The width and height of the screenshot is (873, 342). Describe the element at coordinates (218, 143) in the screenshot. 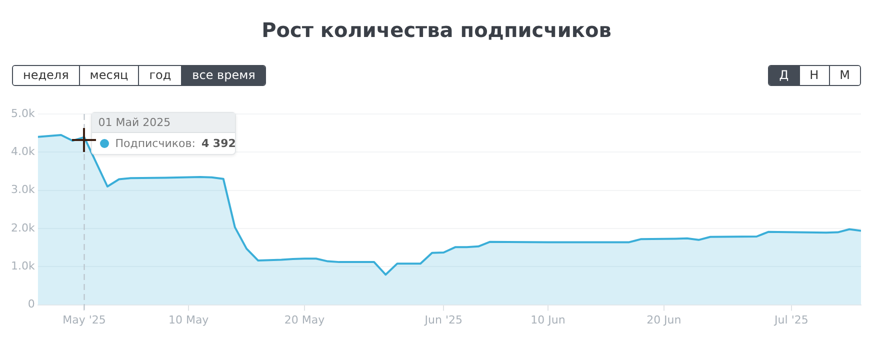

I see `annotation: 4 392` at that location.